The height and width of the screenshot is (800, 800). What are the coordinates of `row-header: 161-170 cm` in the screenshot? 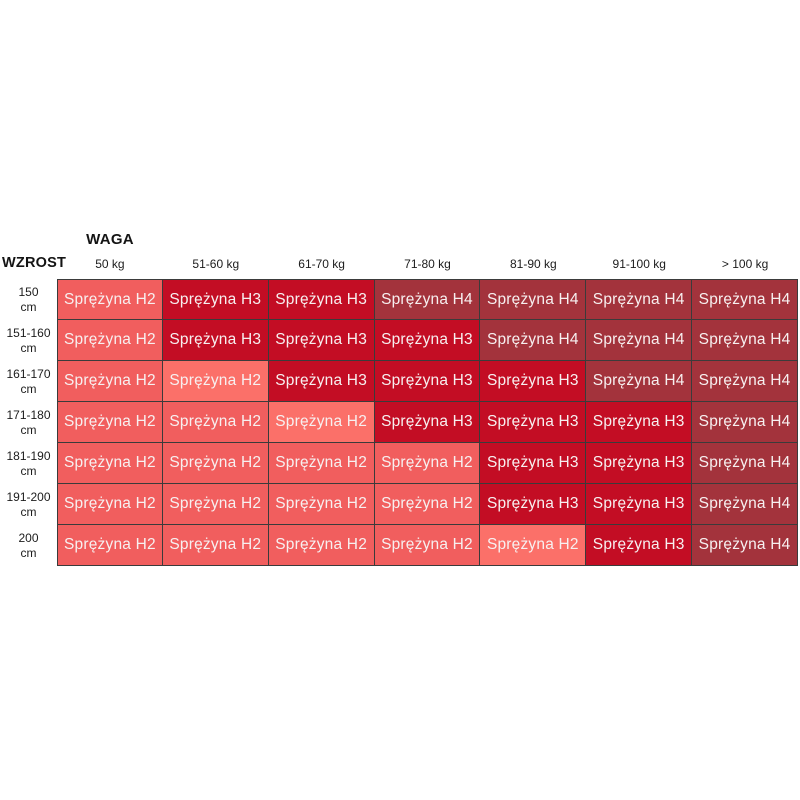 It's located at (28, 381).